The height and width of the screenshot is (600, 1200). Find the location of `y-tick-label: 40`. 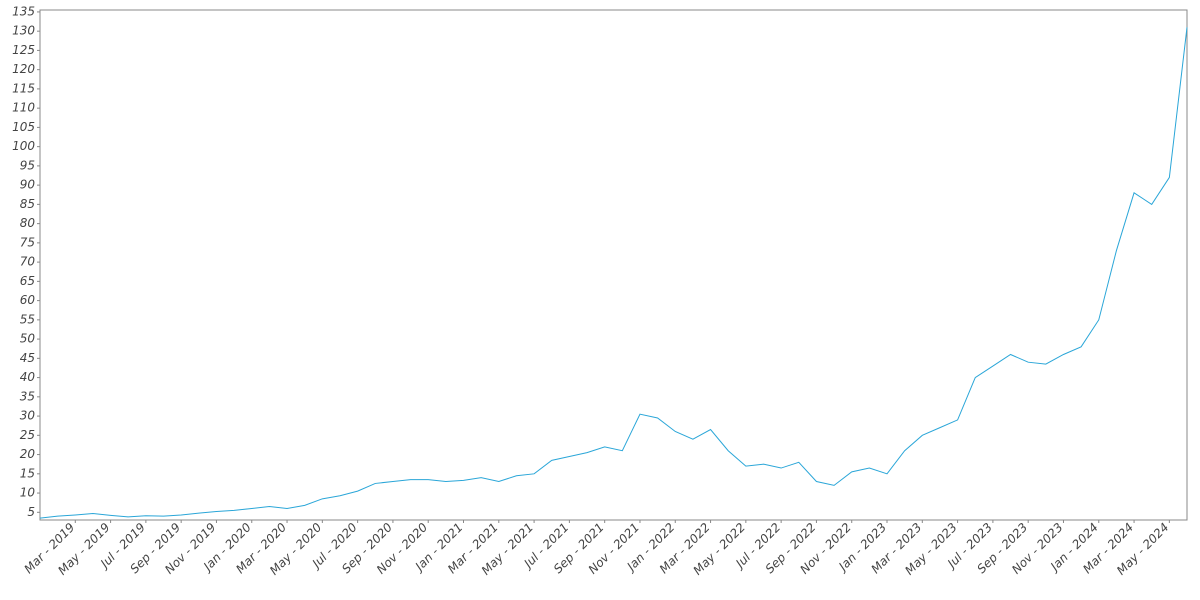

y-tick-label: 40 is located at coordinates (28, 377).